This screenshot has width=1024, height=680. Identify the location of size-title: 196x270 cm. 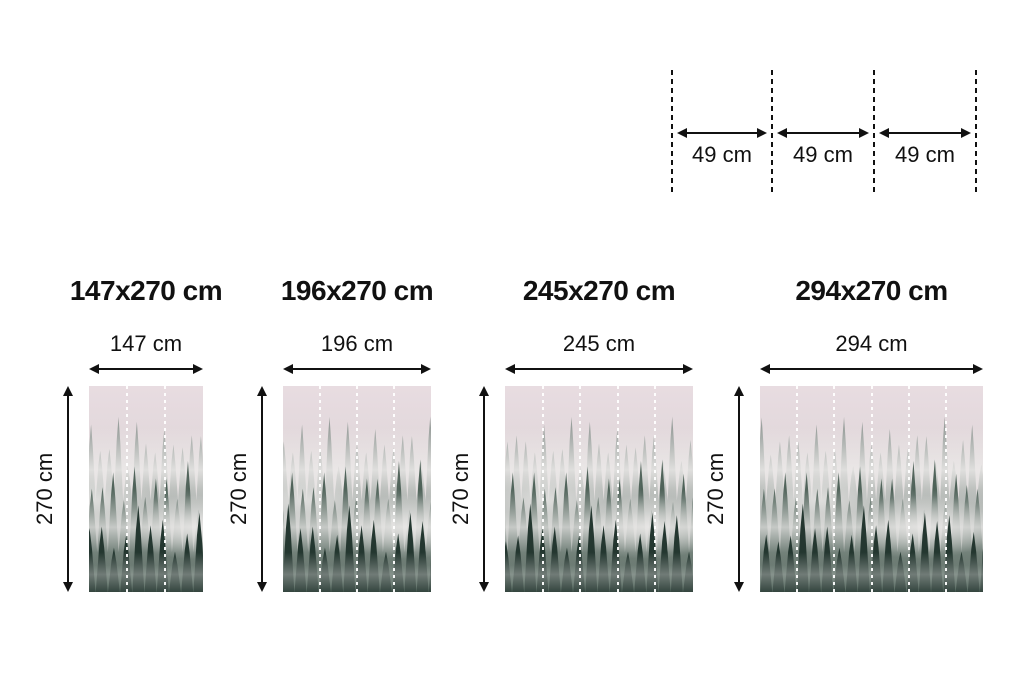
(357, 290).